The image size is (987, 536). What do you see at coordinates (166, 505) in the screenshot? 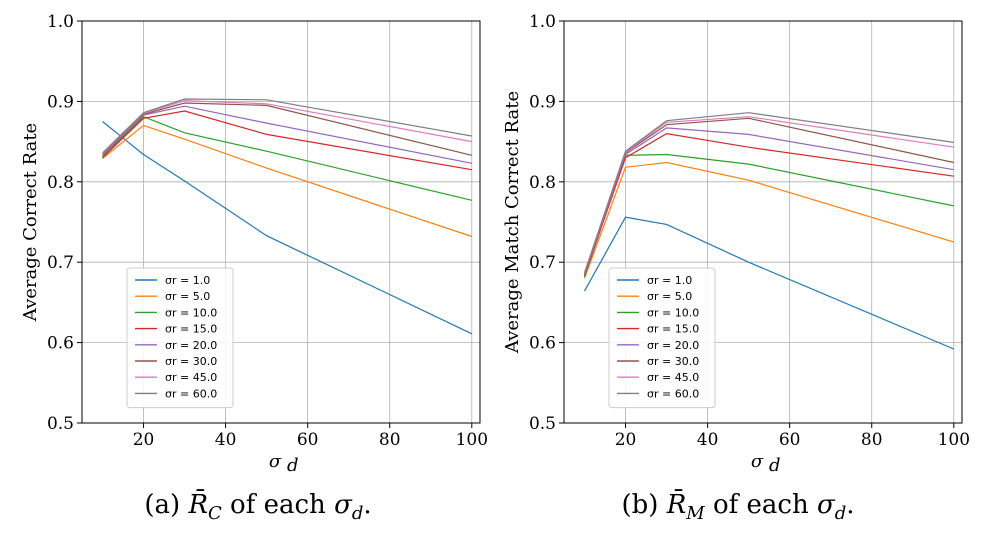
I see `caption-prefix: (a)` at bounding box center [166, 505].